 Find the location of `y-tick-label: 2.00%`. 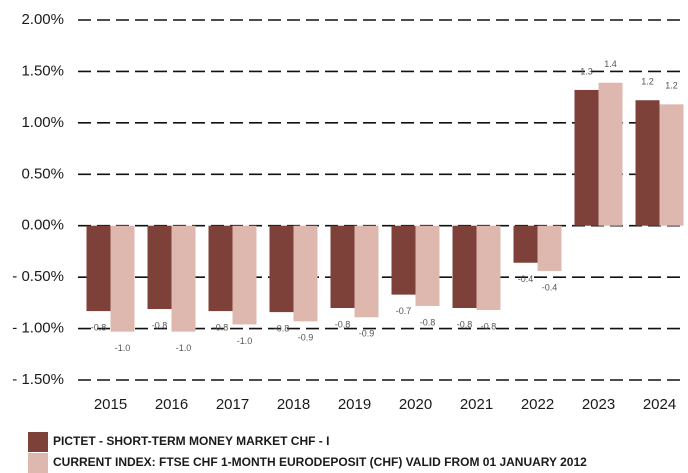

y-tick-label: 2.00% is located at coordinates (42, 19).